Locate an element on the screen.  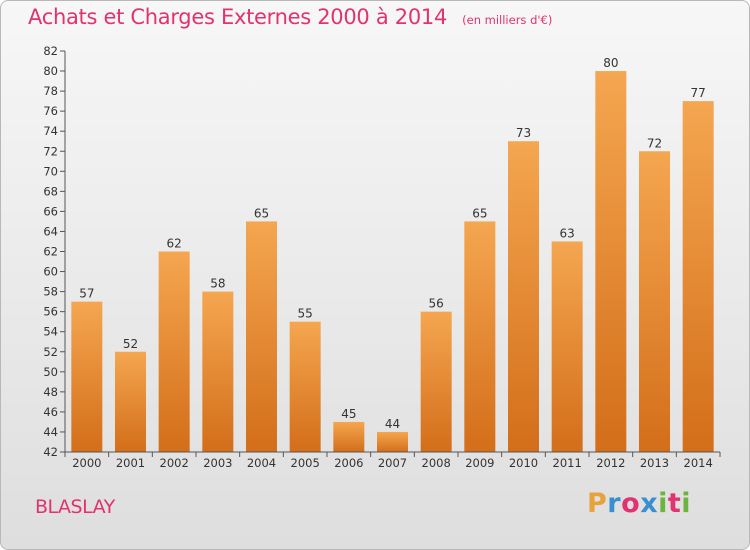
x-tick-label: 2008 is located at coordinates (436, 463).